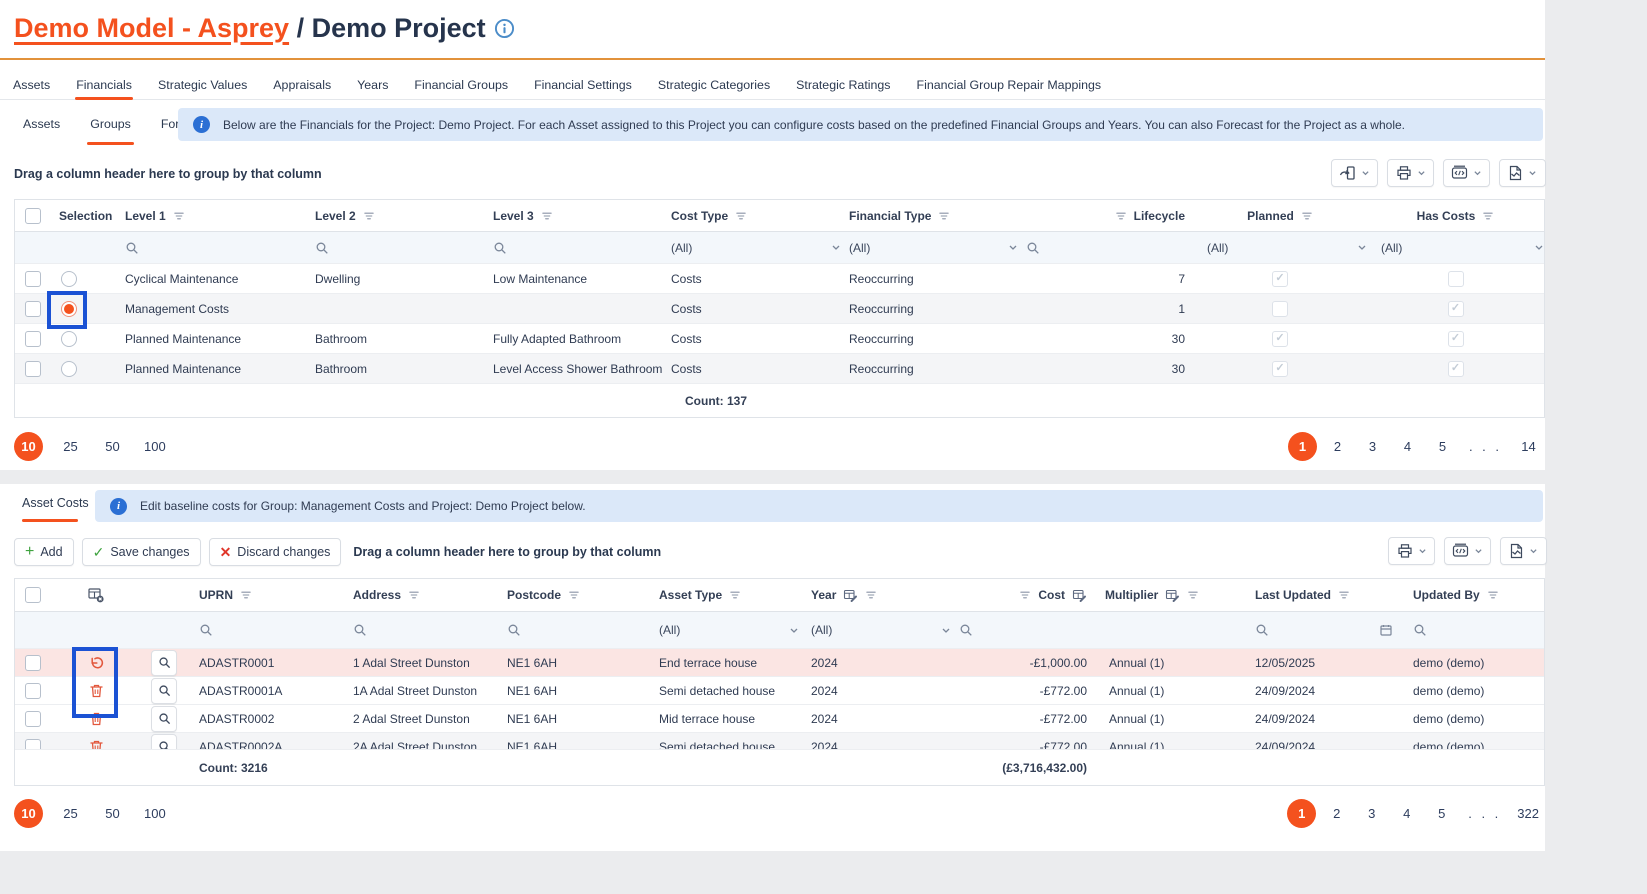 Image resolution: width=1647 pixels, height=894 pixels. What do you see at coordinates (1386, 630) in the screenshot?
I see `calendar-icon` at bounding box center [1386, 630].